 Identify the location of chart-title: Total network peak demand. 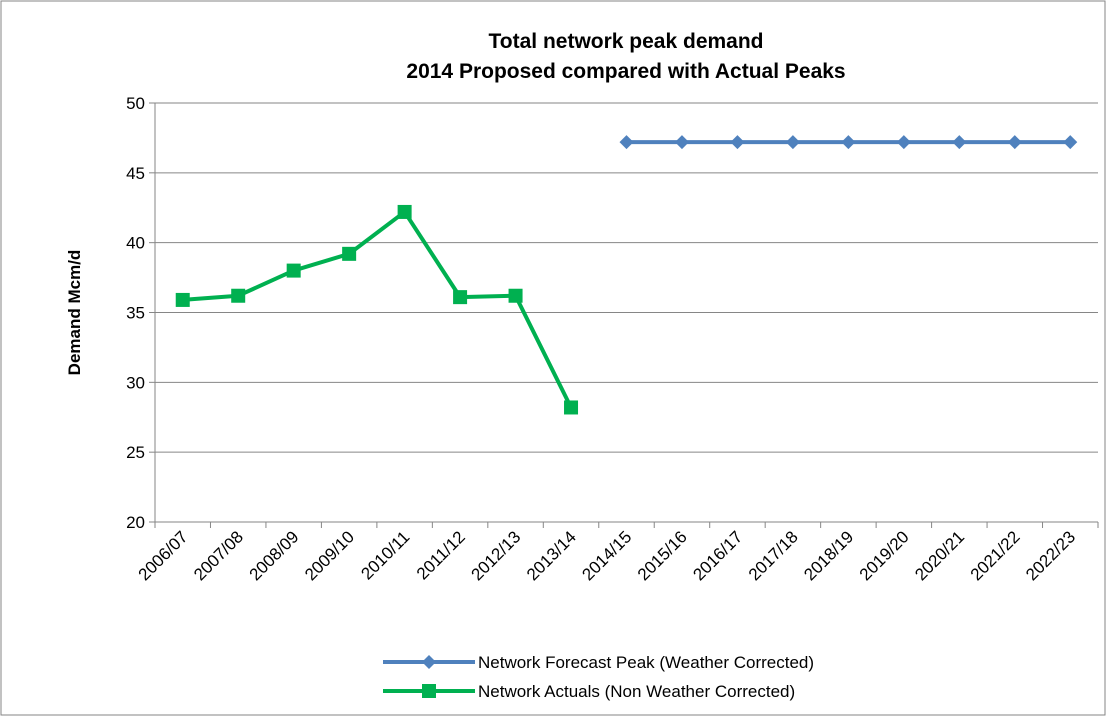
(626, 41).